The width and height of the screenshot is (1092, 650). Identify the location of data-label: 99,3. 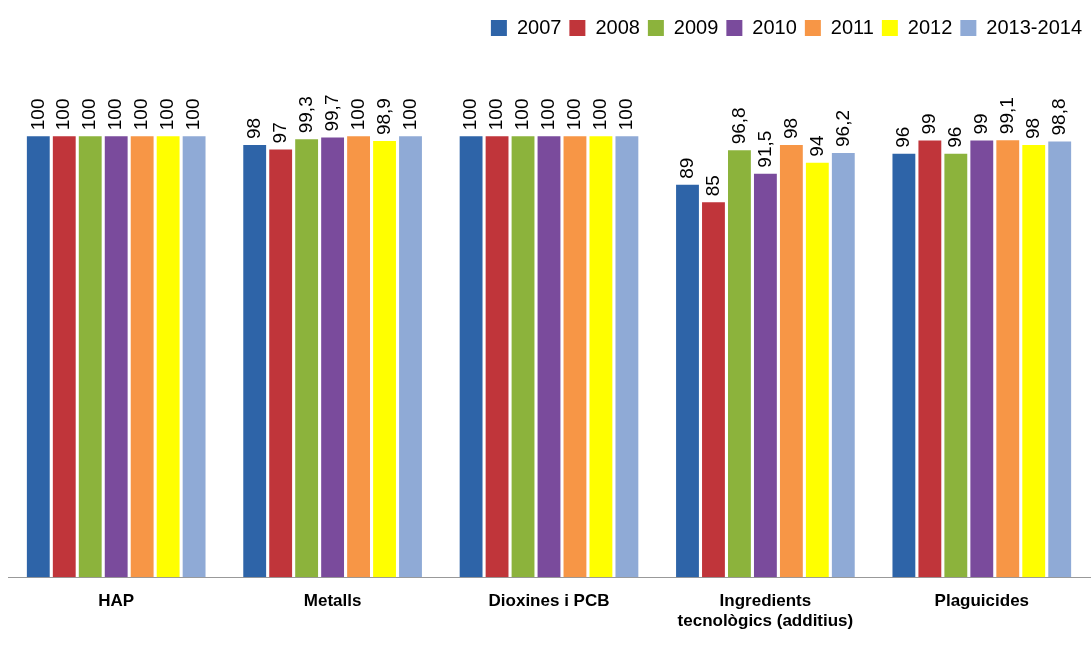
(305, 115).